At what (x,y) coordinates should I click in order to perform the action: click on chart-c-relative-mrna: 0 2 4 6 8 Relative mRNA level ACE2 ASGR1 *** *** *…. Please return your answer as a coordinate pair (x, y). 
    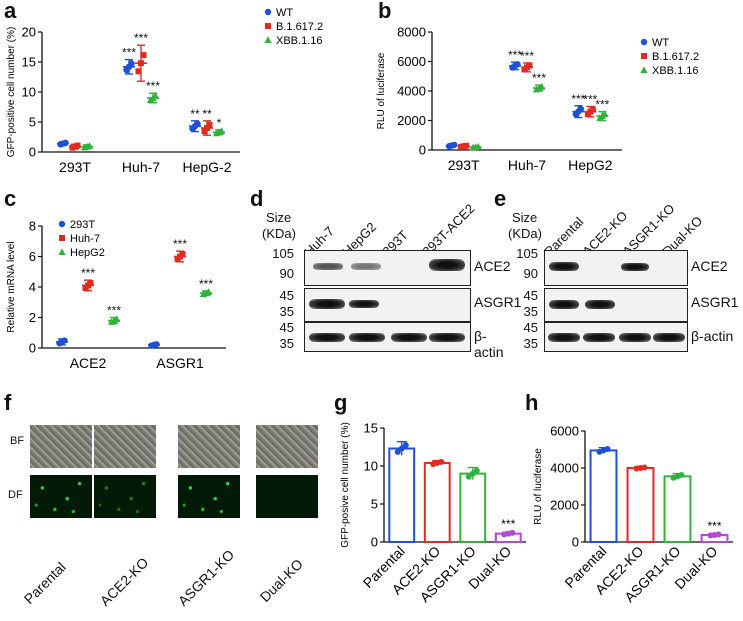
    Looking at the image, I should click on (116, 295).